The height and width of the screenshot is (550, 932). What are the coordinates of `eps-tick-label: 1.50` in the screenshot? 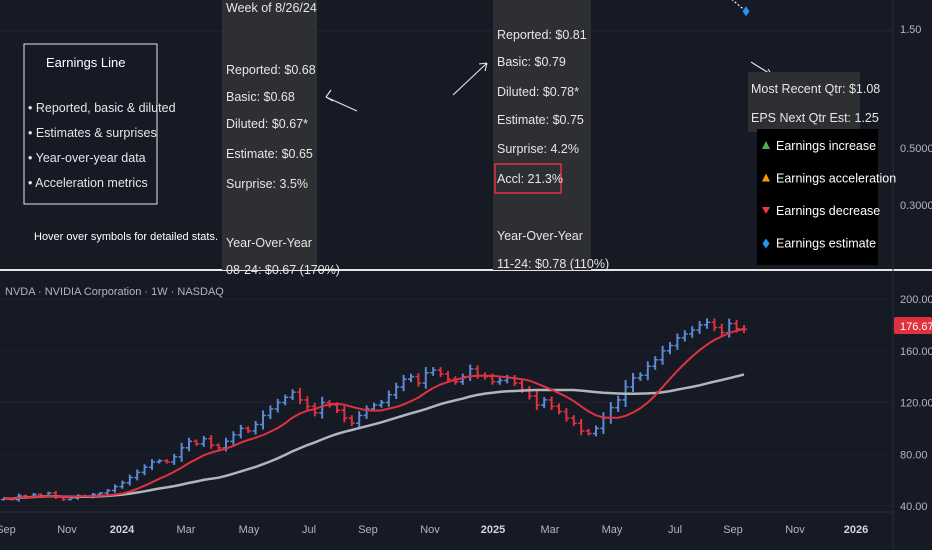 It's located at (910, 30).